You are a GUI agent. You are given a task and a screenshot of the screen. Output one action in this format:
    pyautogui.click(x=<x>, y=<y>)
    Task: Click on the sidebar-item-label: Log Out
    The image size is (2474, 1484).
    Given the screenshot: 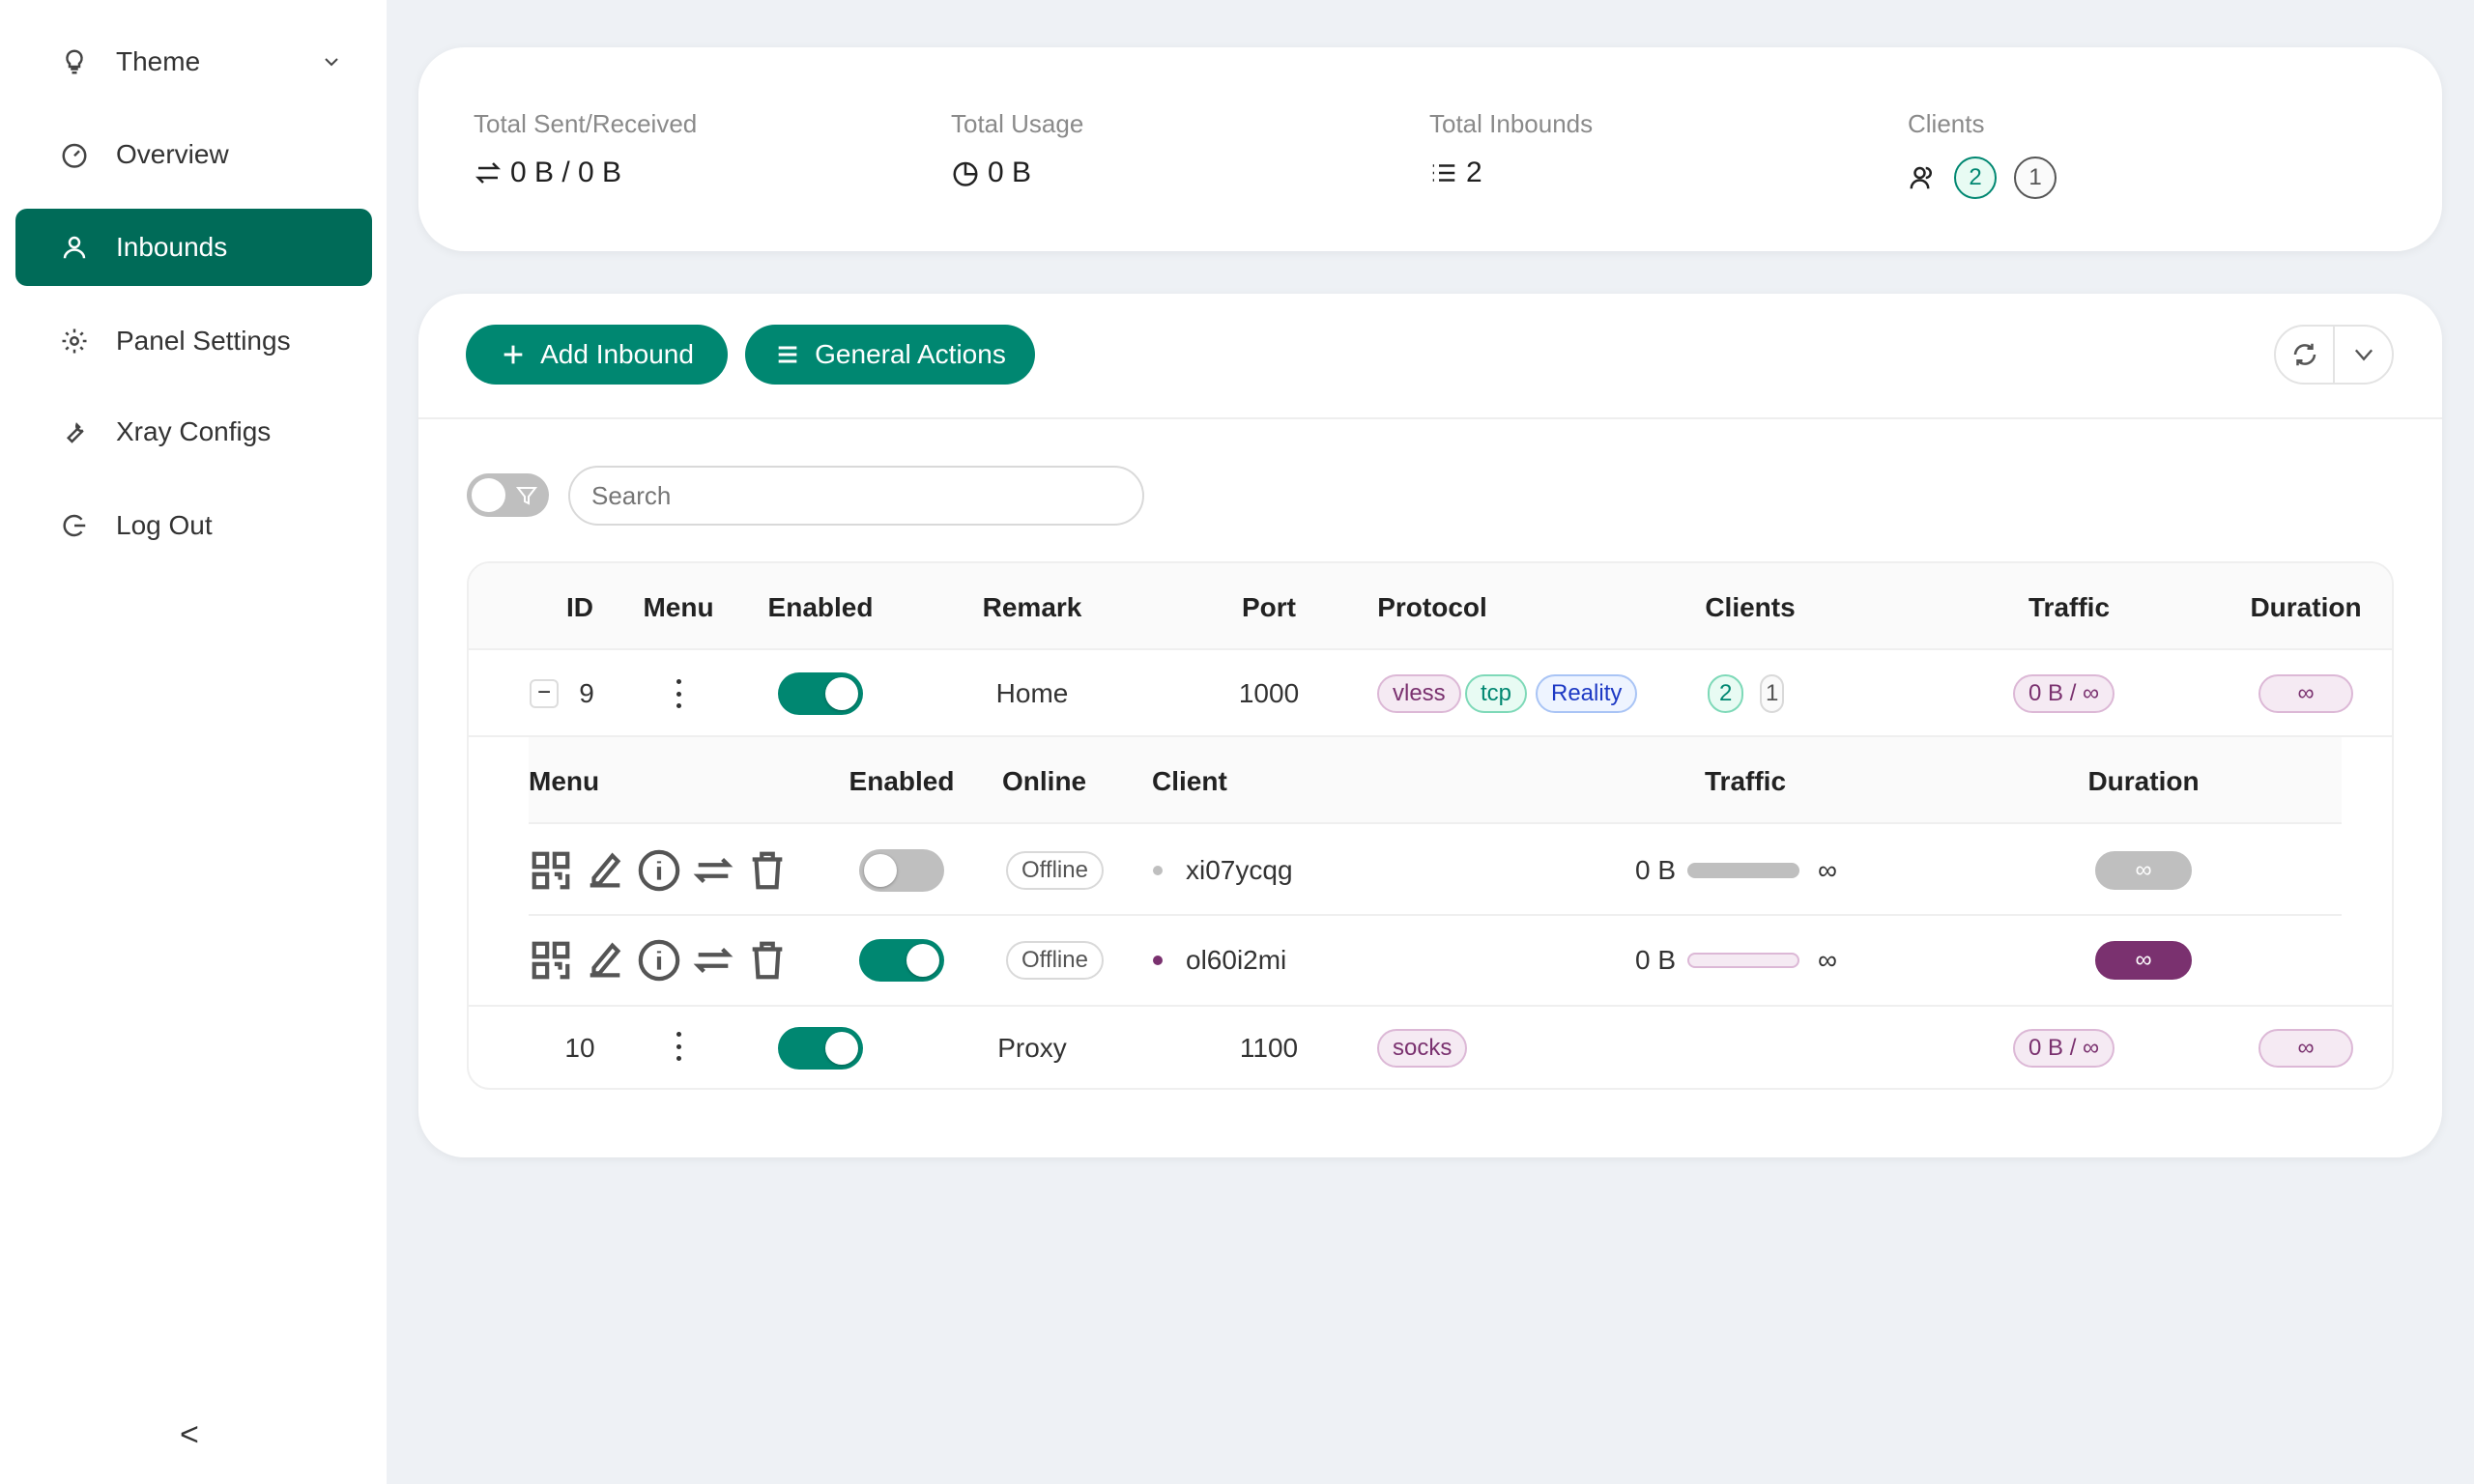 What is the action you would take?
    pyautogui.click(x=165, y=525)
    